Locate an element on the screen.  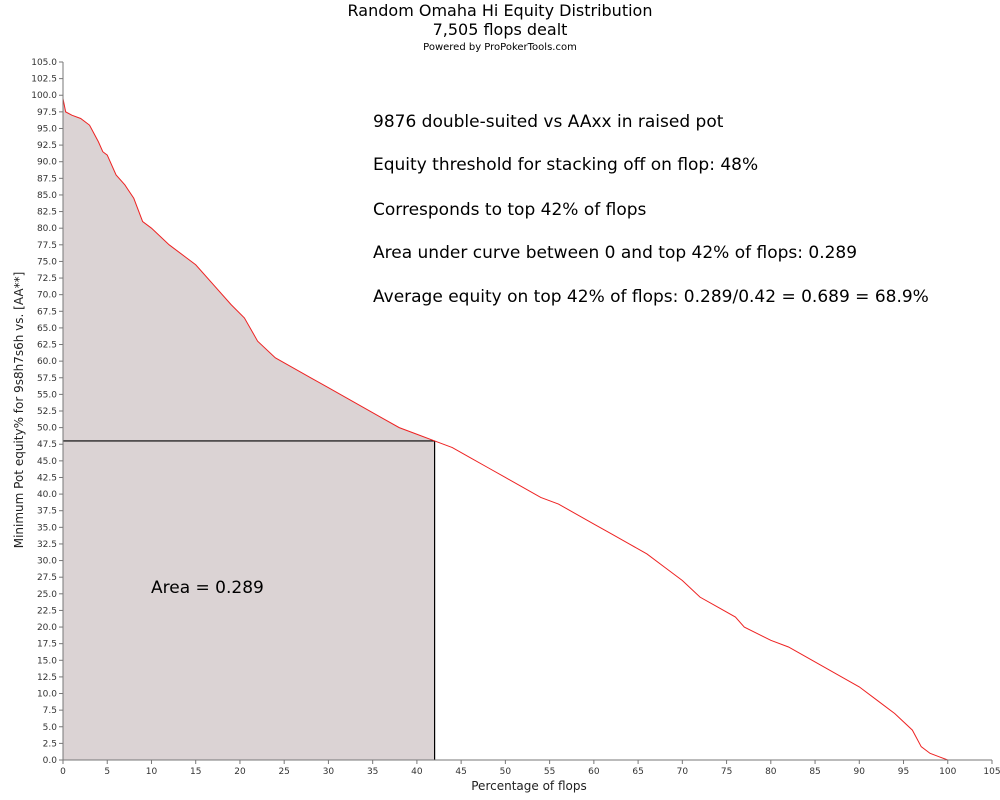
y-tick-label: 37.5 is located at coordinates (47, 512).